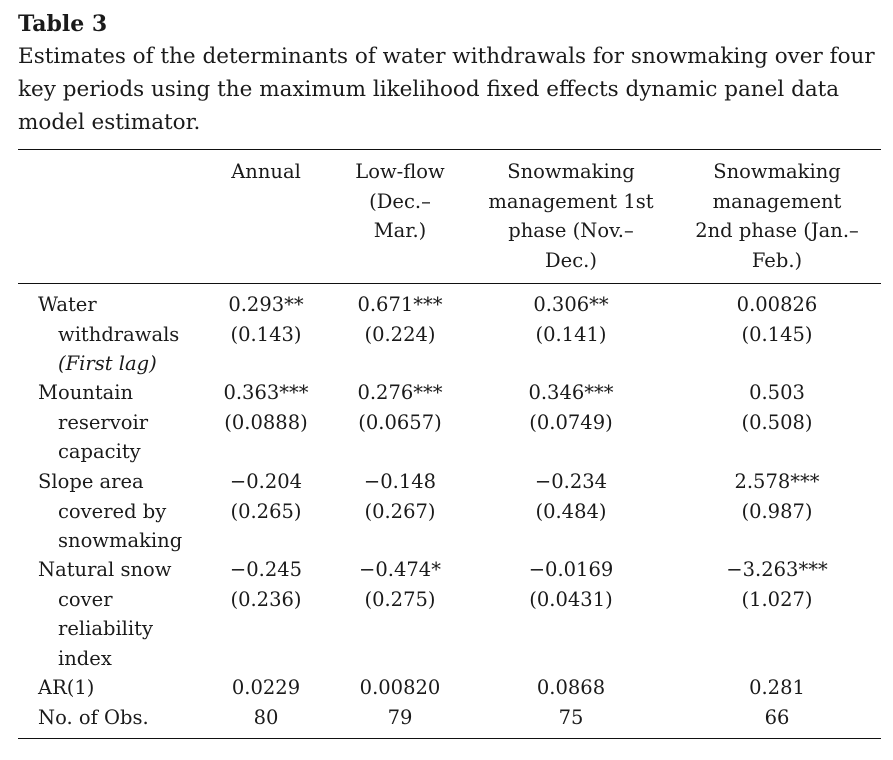  I want to click on std-error: (0.275), so click(400, 599).